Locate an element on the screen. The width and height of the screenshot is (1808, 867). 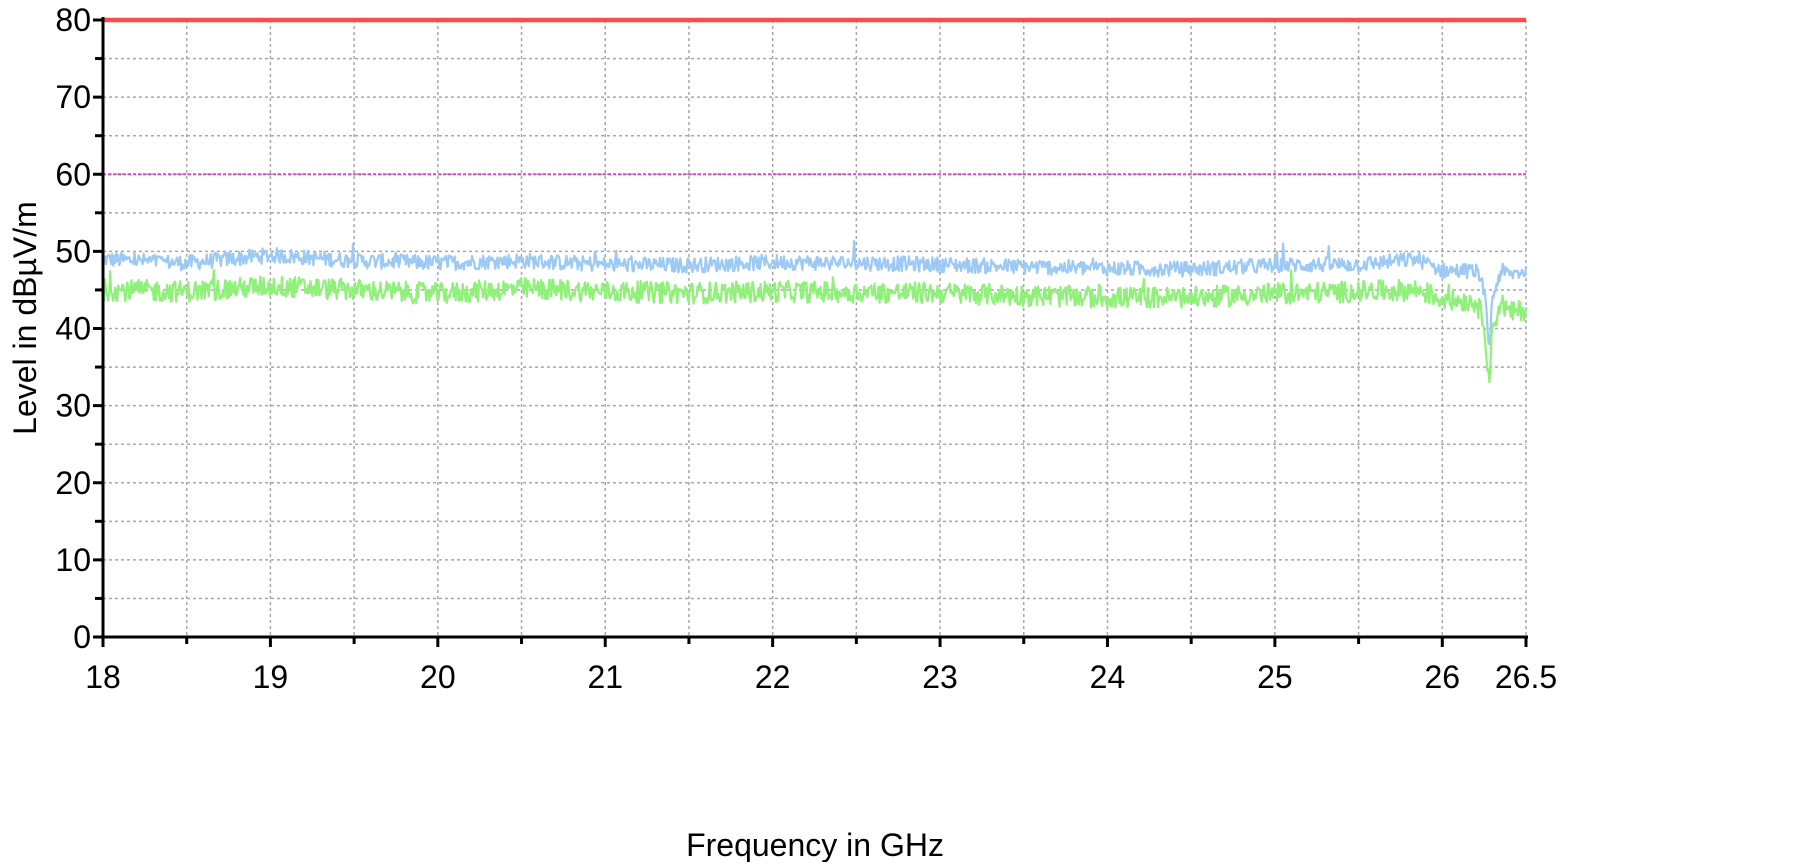
y-tick-label: 50 is located at coordinates (73, 251).